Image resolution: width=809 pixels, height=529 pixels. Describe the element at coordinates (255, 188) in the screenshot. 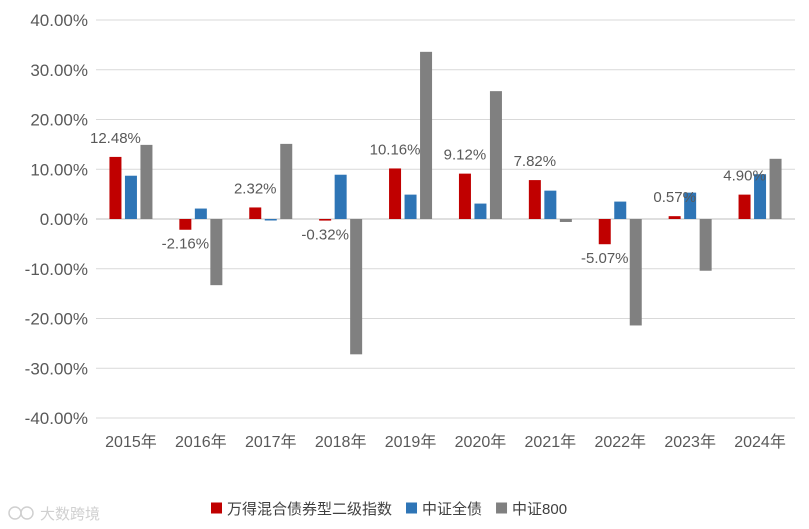

I see `data-label: 2.32%` at that location.